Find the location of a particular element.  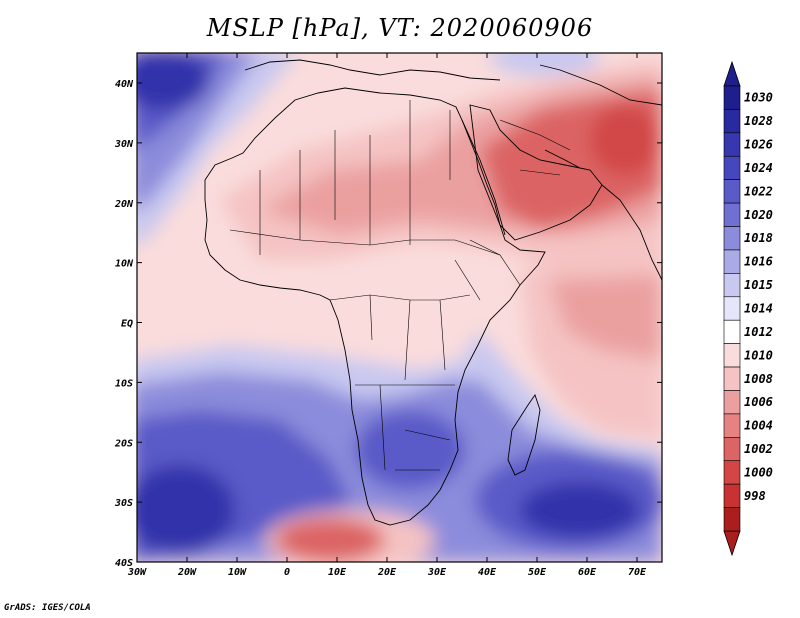

persian-gulf is located at coordinates (562, 159).